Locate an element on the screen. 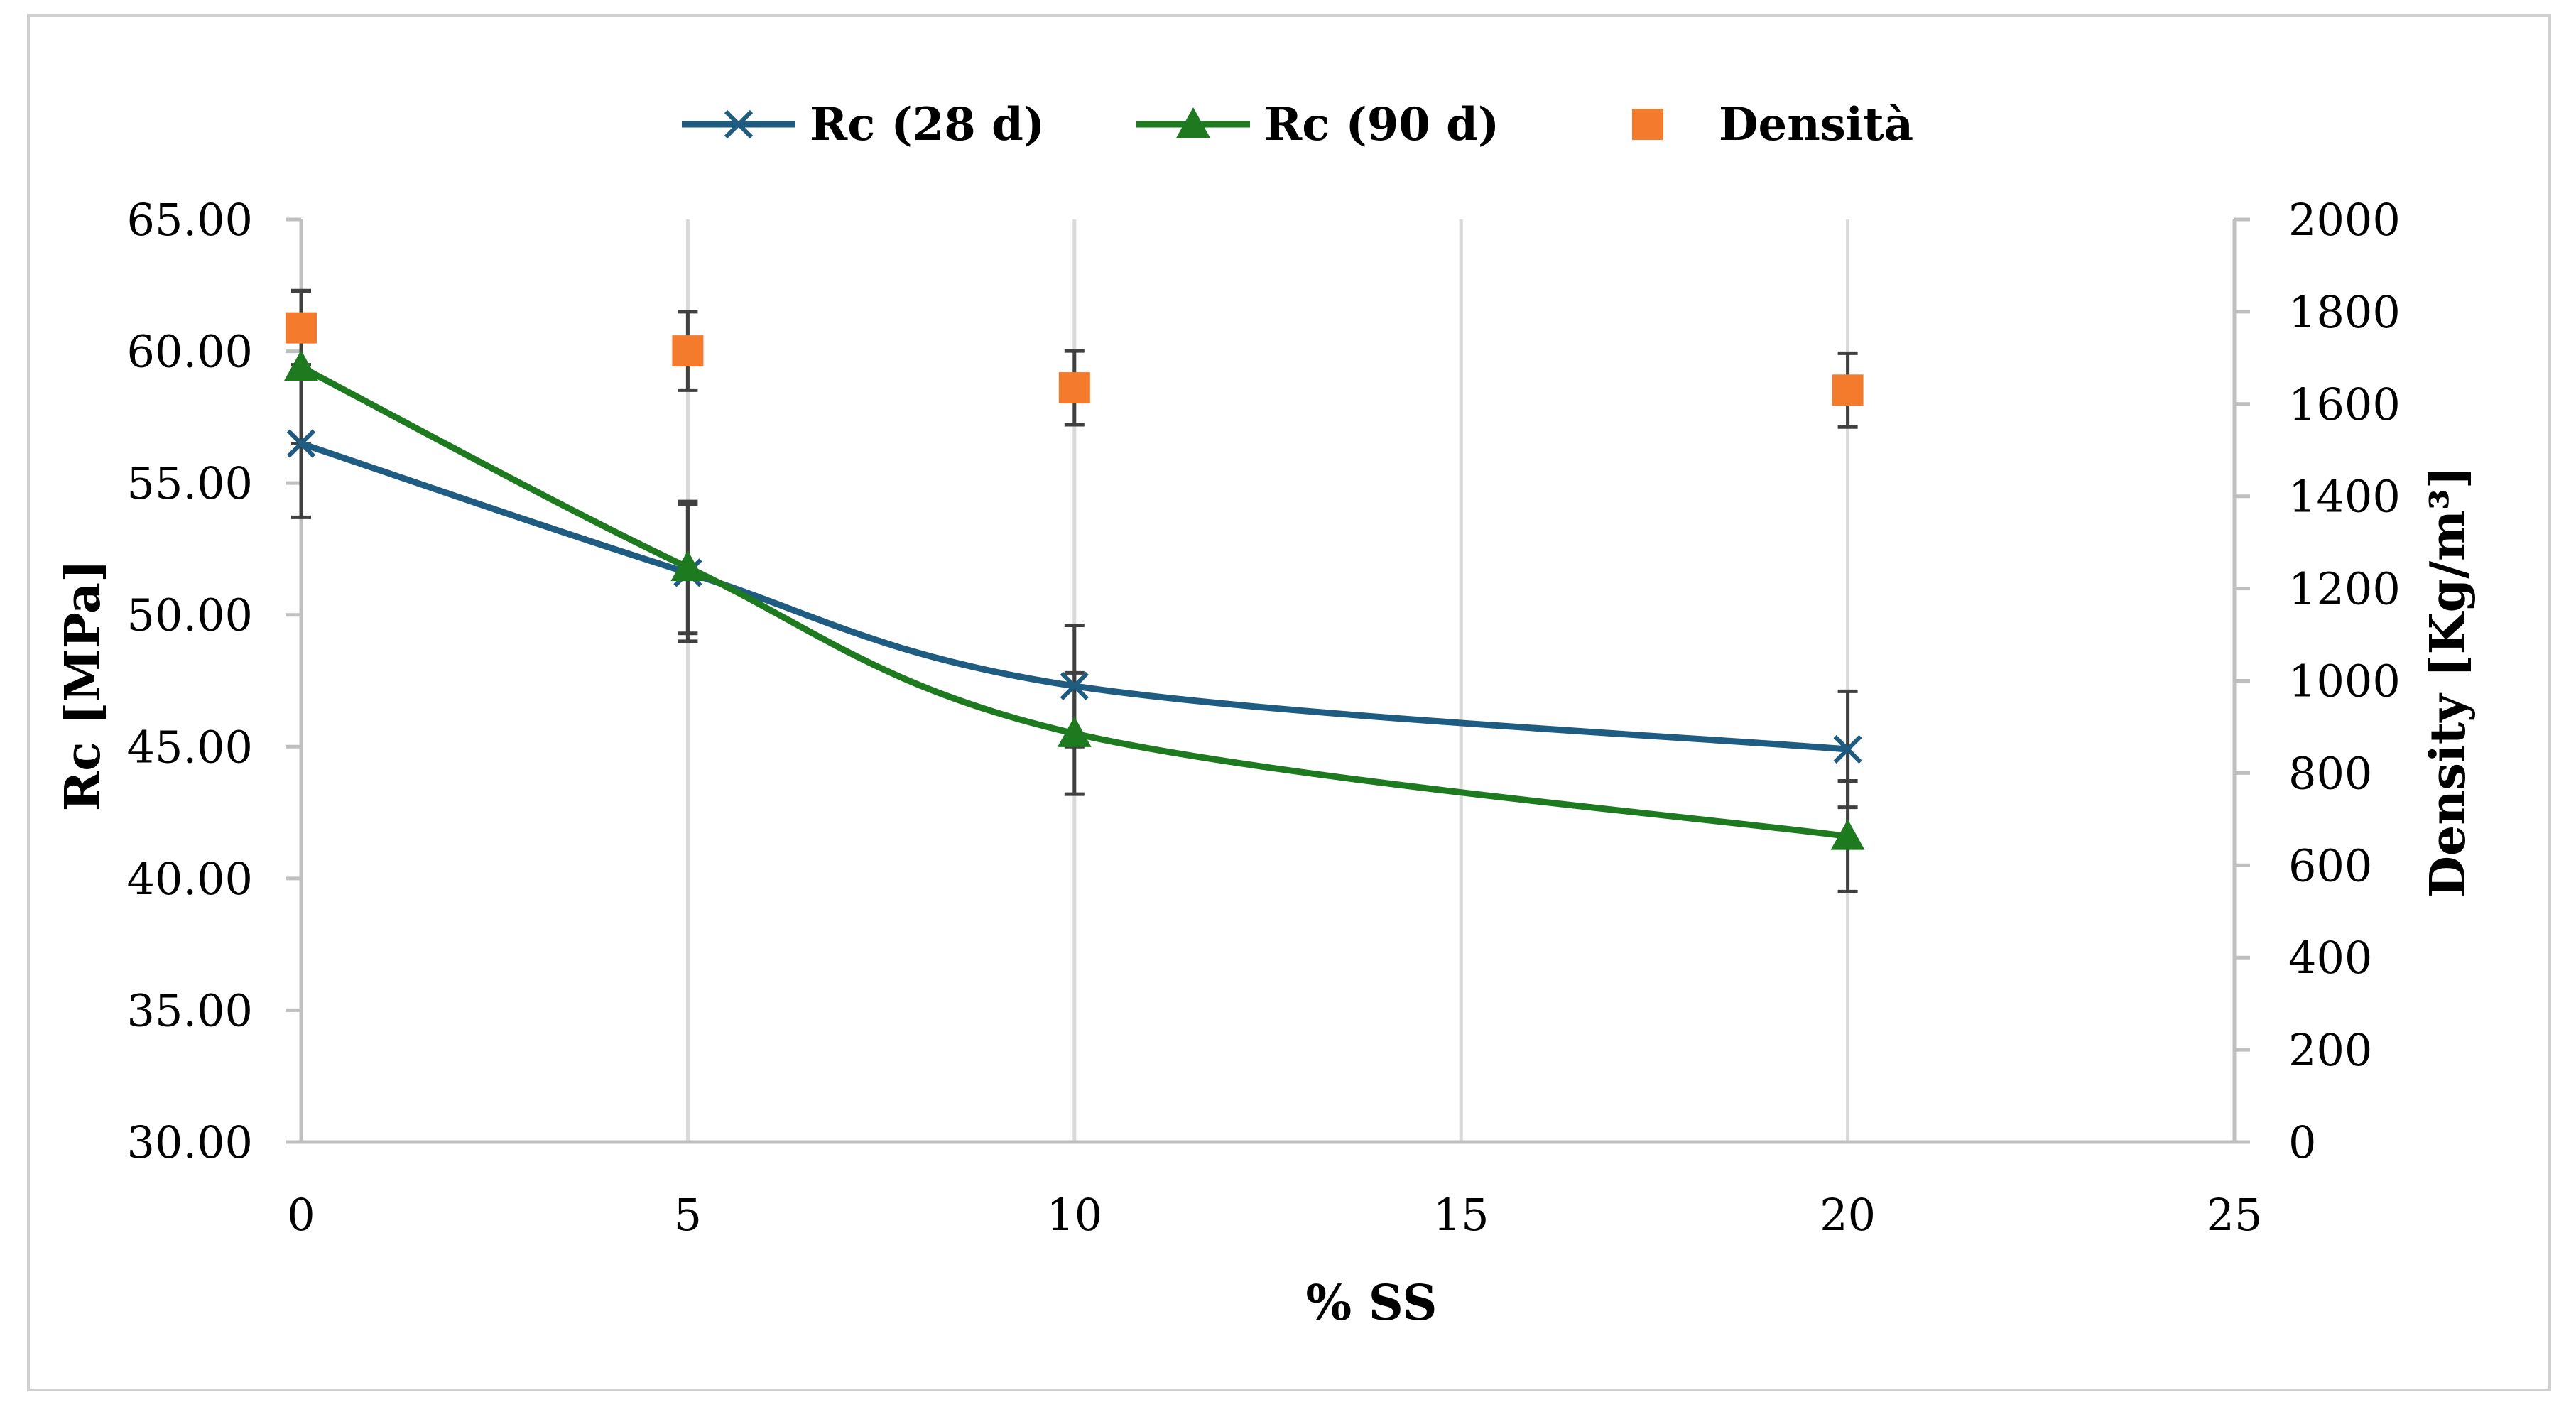 This screenshot has height=1407, width=2576. x-tick-label: 0 is located at coordinates (301, 1215).